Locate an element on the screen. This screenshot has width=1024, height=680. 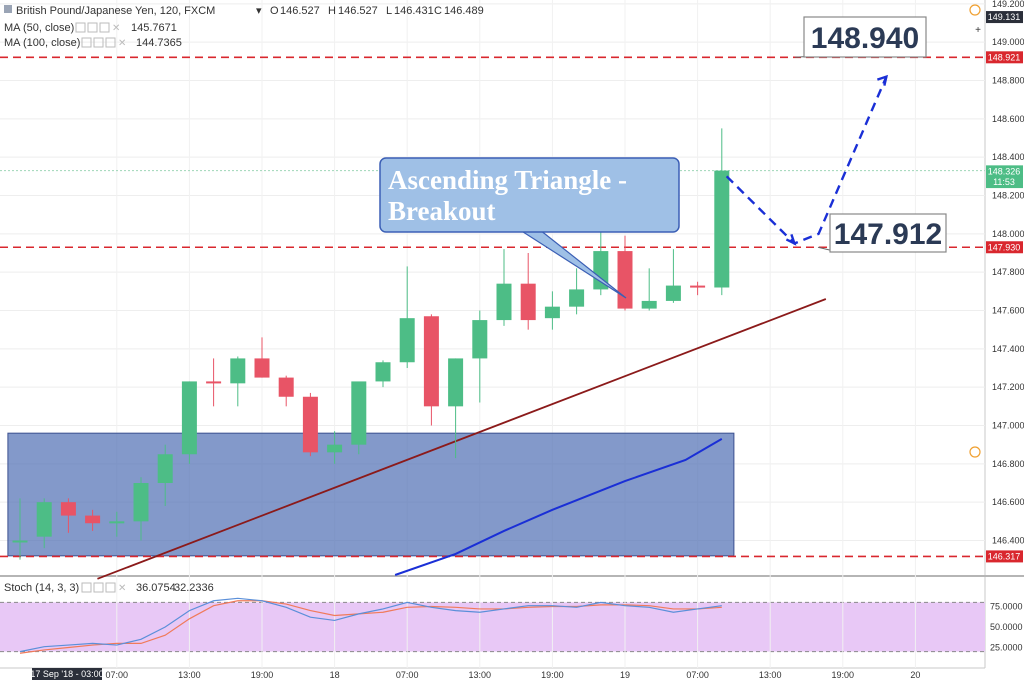
ohlc-open-label: O is located at coordinates (274, 11).